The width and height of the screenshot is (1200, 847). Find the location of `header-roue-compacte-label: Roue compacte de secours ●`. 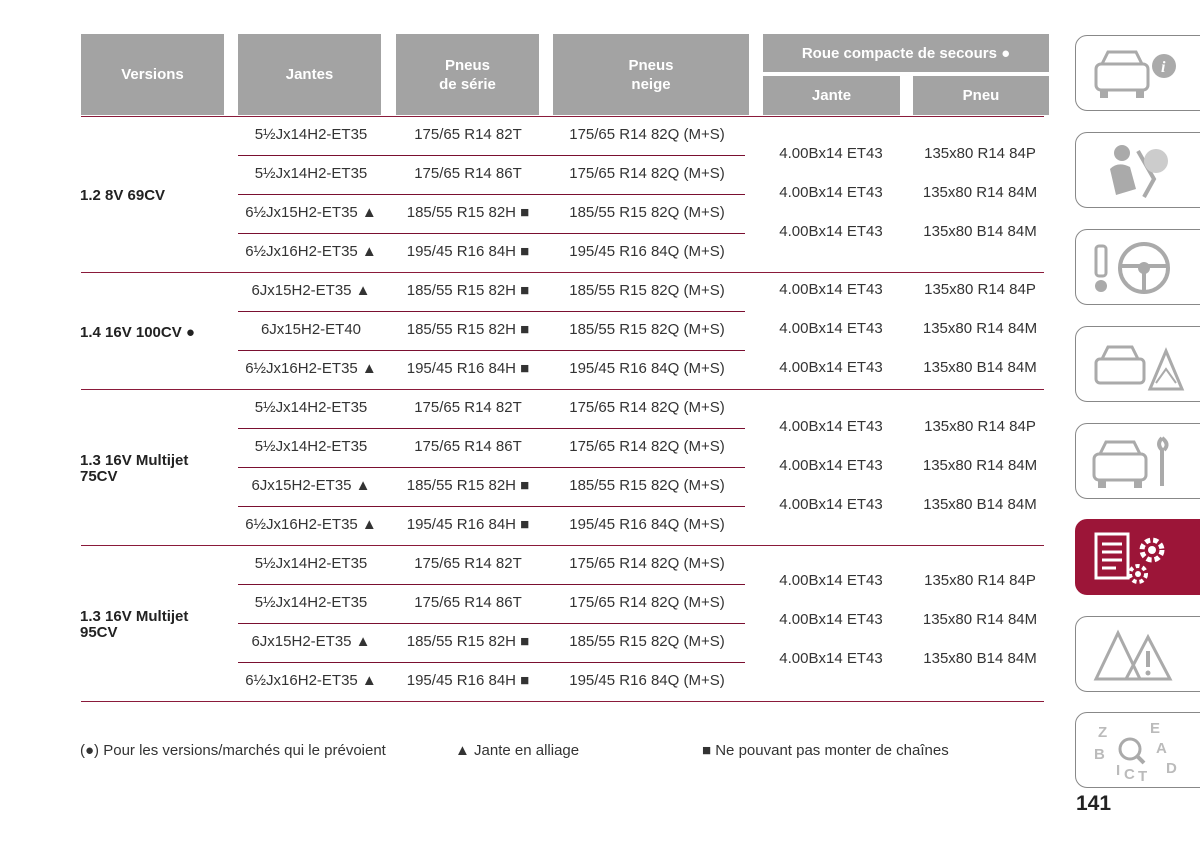

header-roue-compacte-label: Roue compacte de secours ● is located at coordinates (906, 53).